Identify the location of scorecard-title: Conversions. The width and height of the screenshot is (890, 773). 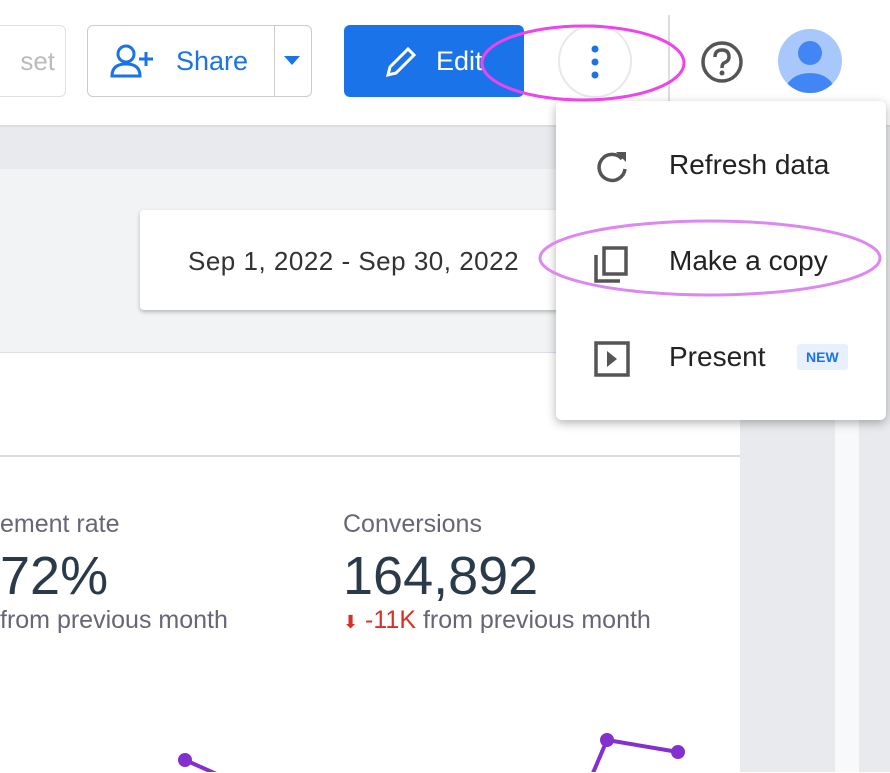
(412, 524).